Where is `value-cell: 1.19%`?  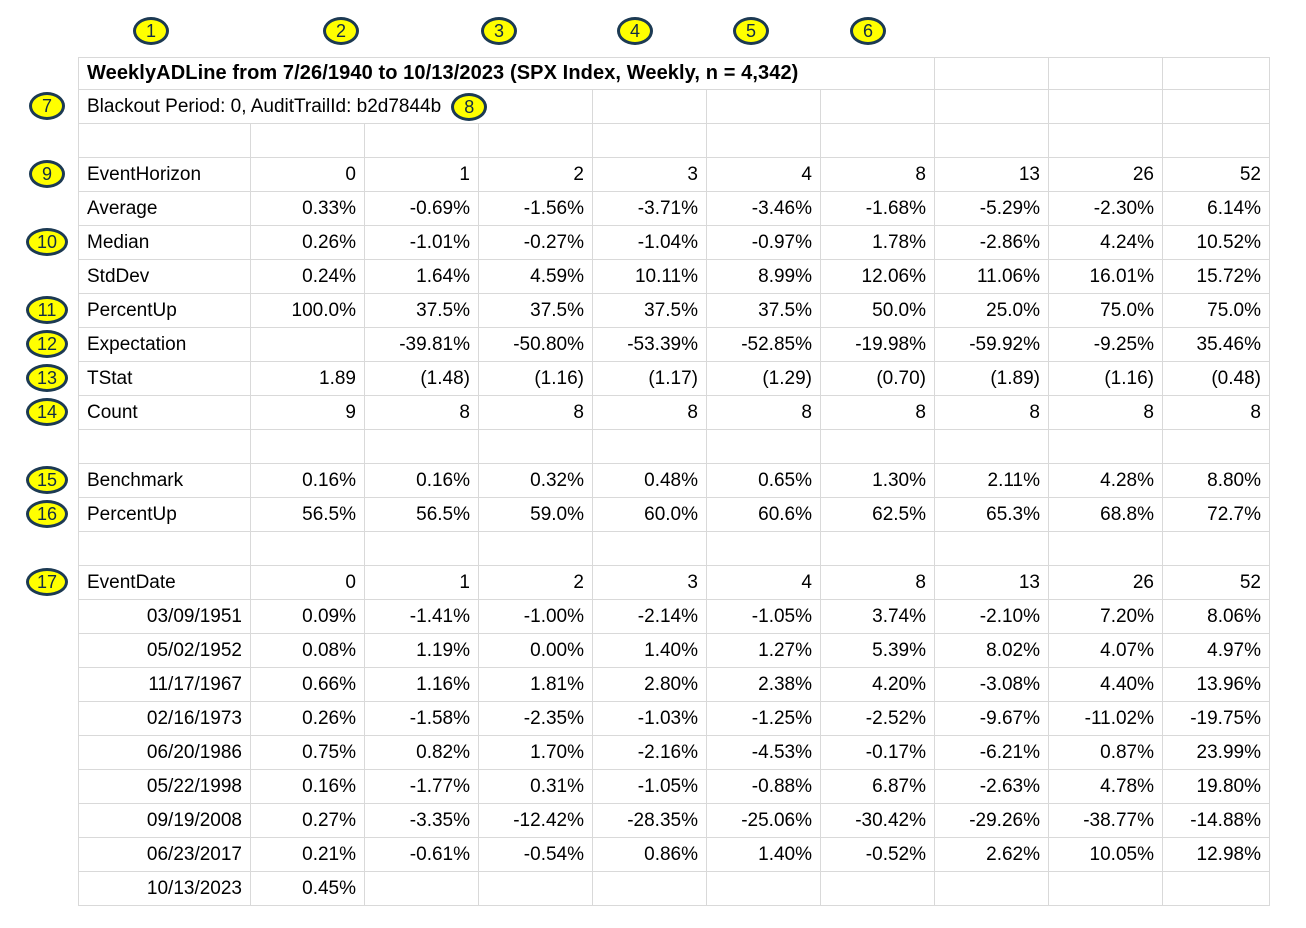 value-cell: 1.19% is located at coordinates (421, 650).